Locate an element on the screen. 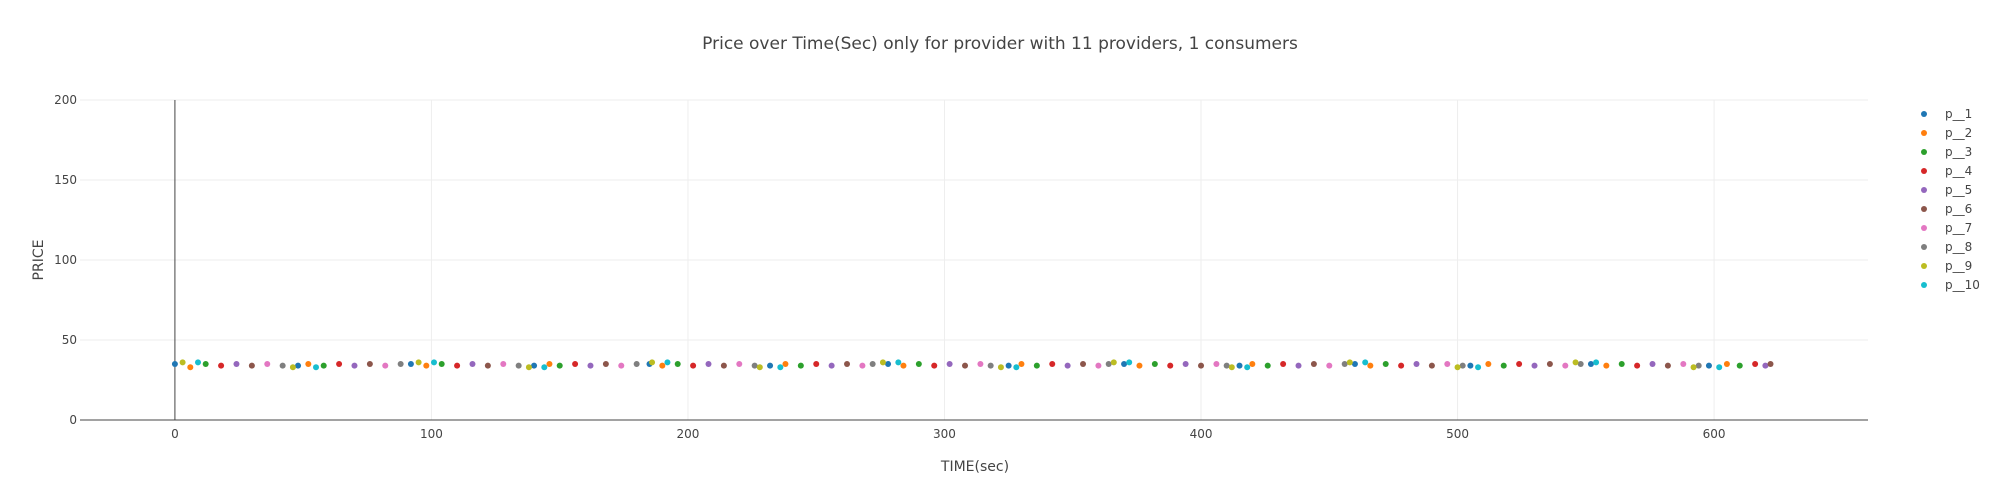  legend-label: p__5 is located at coordinates (1958, 190).